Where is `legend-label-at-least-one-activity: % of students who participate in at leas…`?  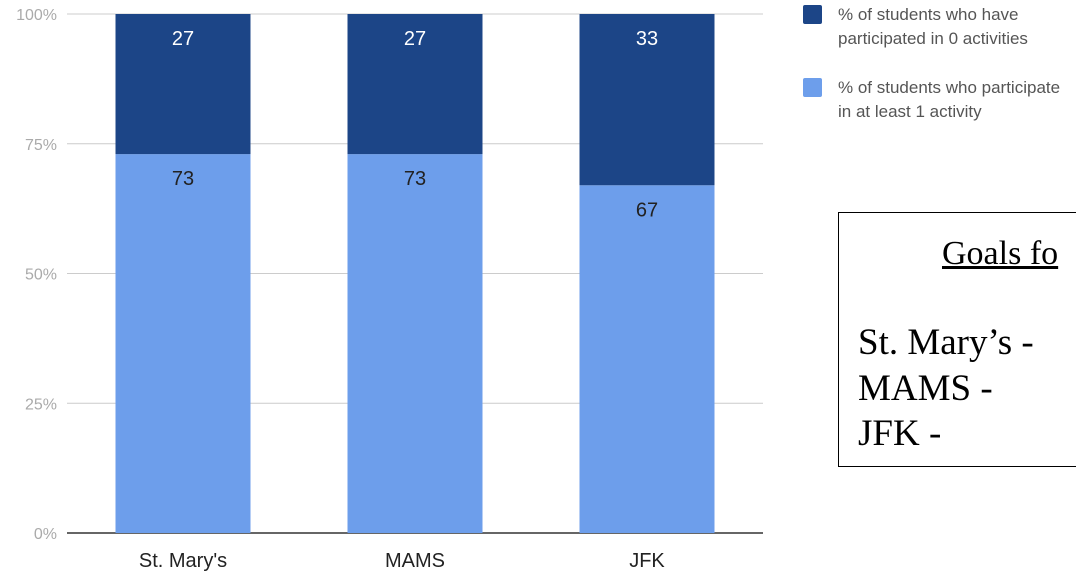 legend-label-at-least-one-activity: % of students who participate in at leas… is located at coordinates (949, 99).